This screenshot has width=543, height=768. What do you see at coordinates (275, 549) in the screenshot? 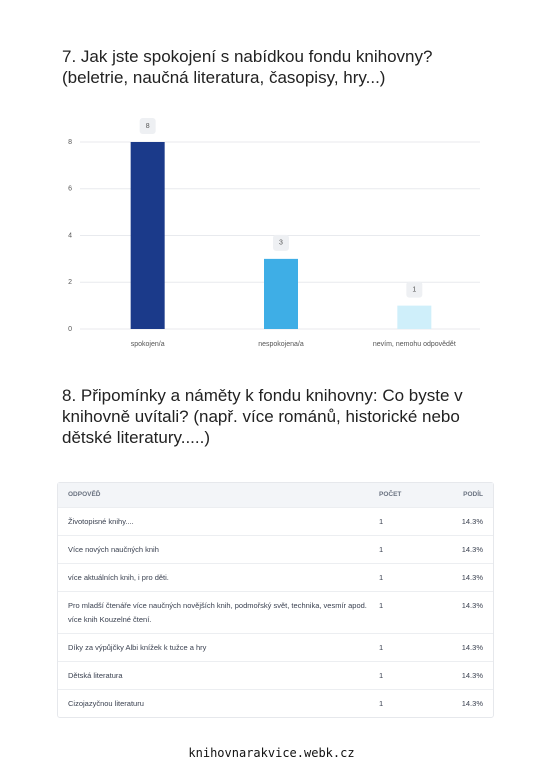
I see `table-row: Více nových naučných knih 1 14.3%` at bounding box center [275, 549].